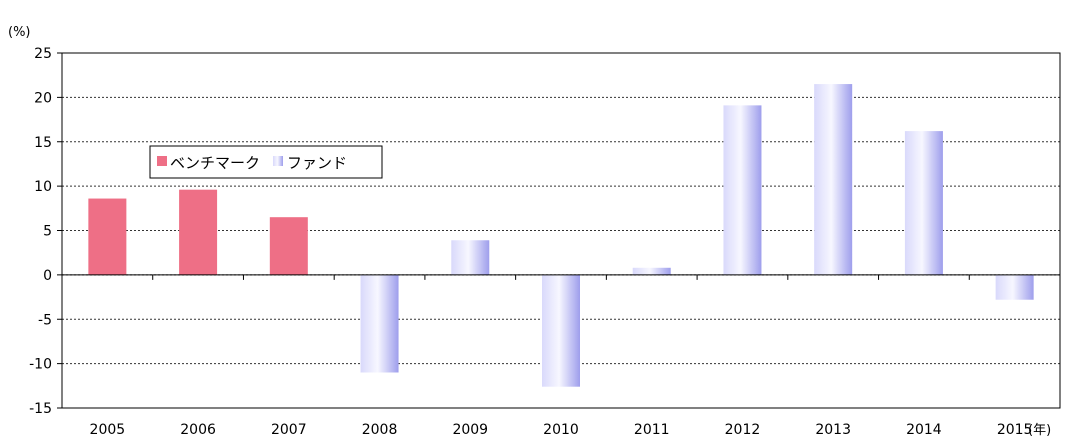 The height and width of the screenshot is (439, 1082). Describe the element at coordinates (215, 163) in the screenshot. I see `legend-label-benchmark: ベンチマーク` at that location.